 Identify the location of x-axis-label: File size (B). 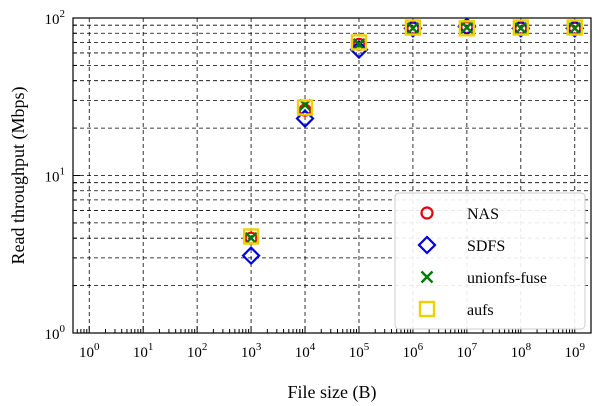
(332, 392).